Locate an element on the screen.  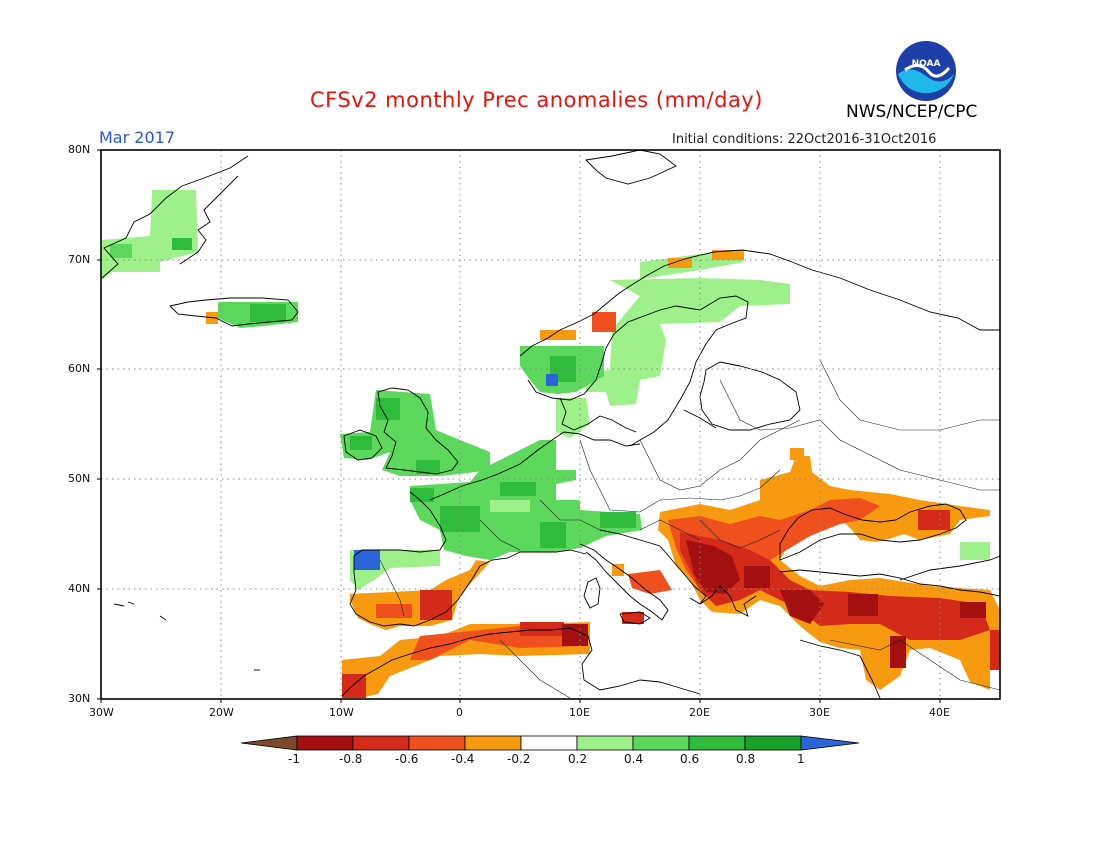
lat-label-60n: 60N is located at coordinates (79, 368).